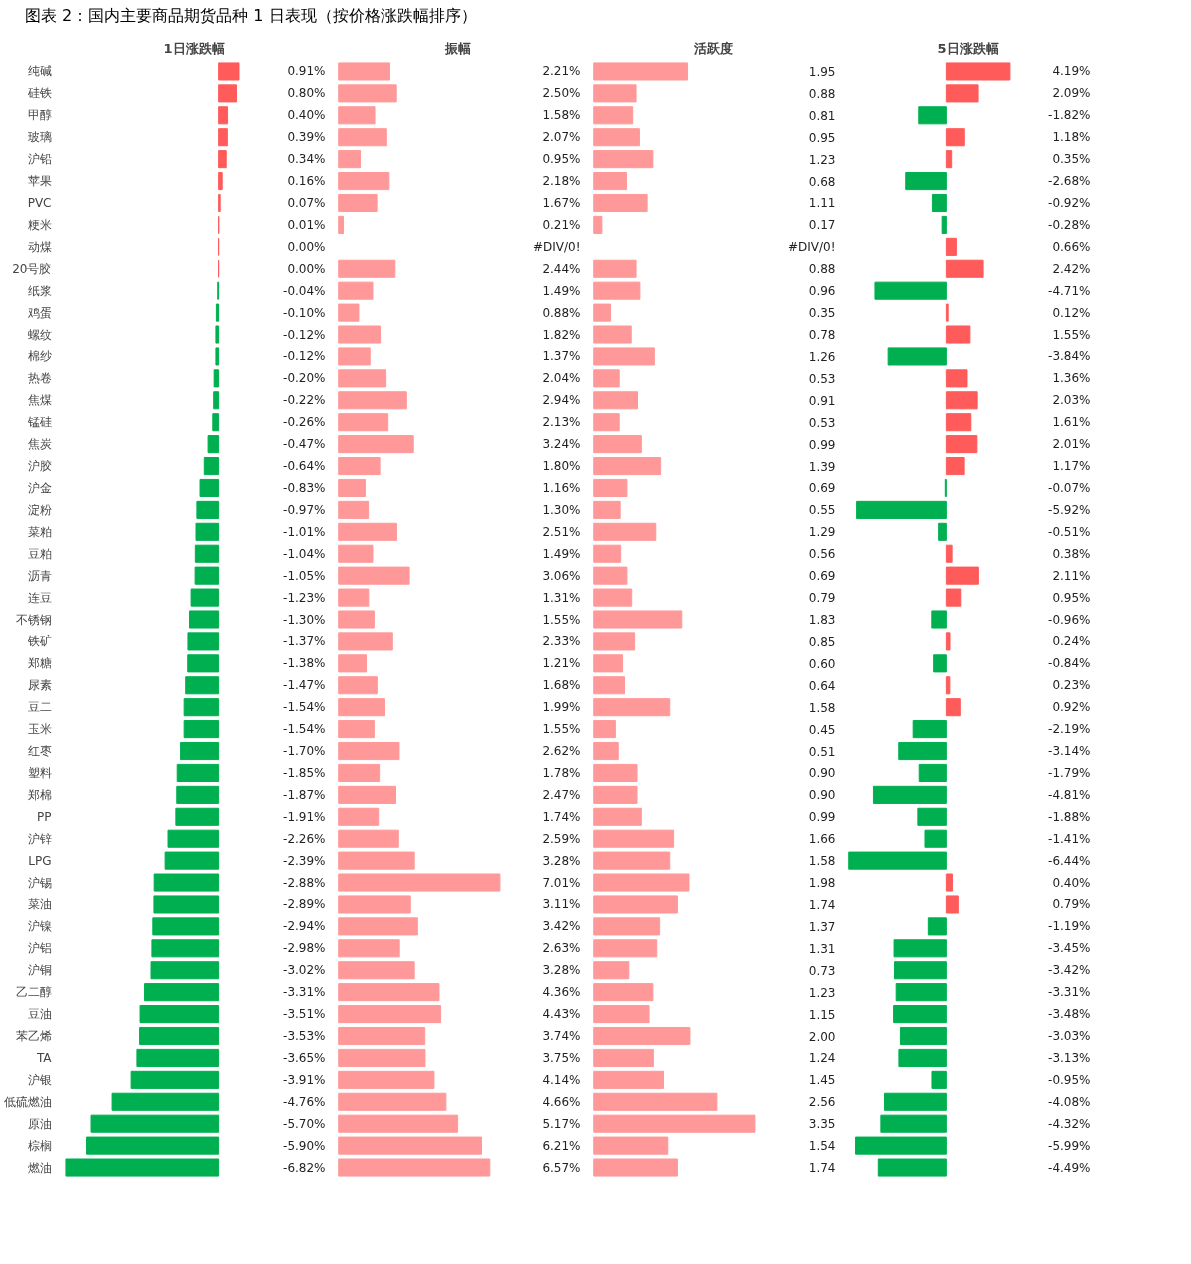 Image resolution: width=1191 pixels, height=1264 pixels. What do you see at coordinates (39, 772) in the screenshot?
I see `y-tick-label: 塑料` at bounding box center [39, 772].